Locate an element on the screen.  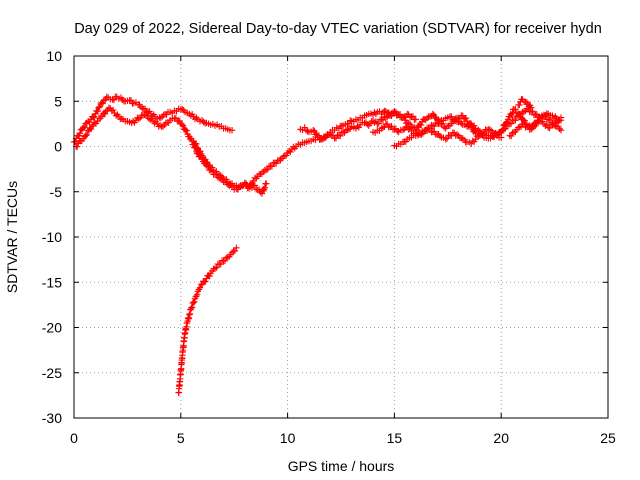
x-tick-label: 25 is located at coordinates (608, 438).